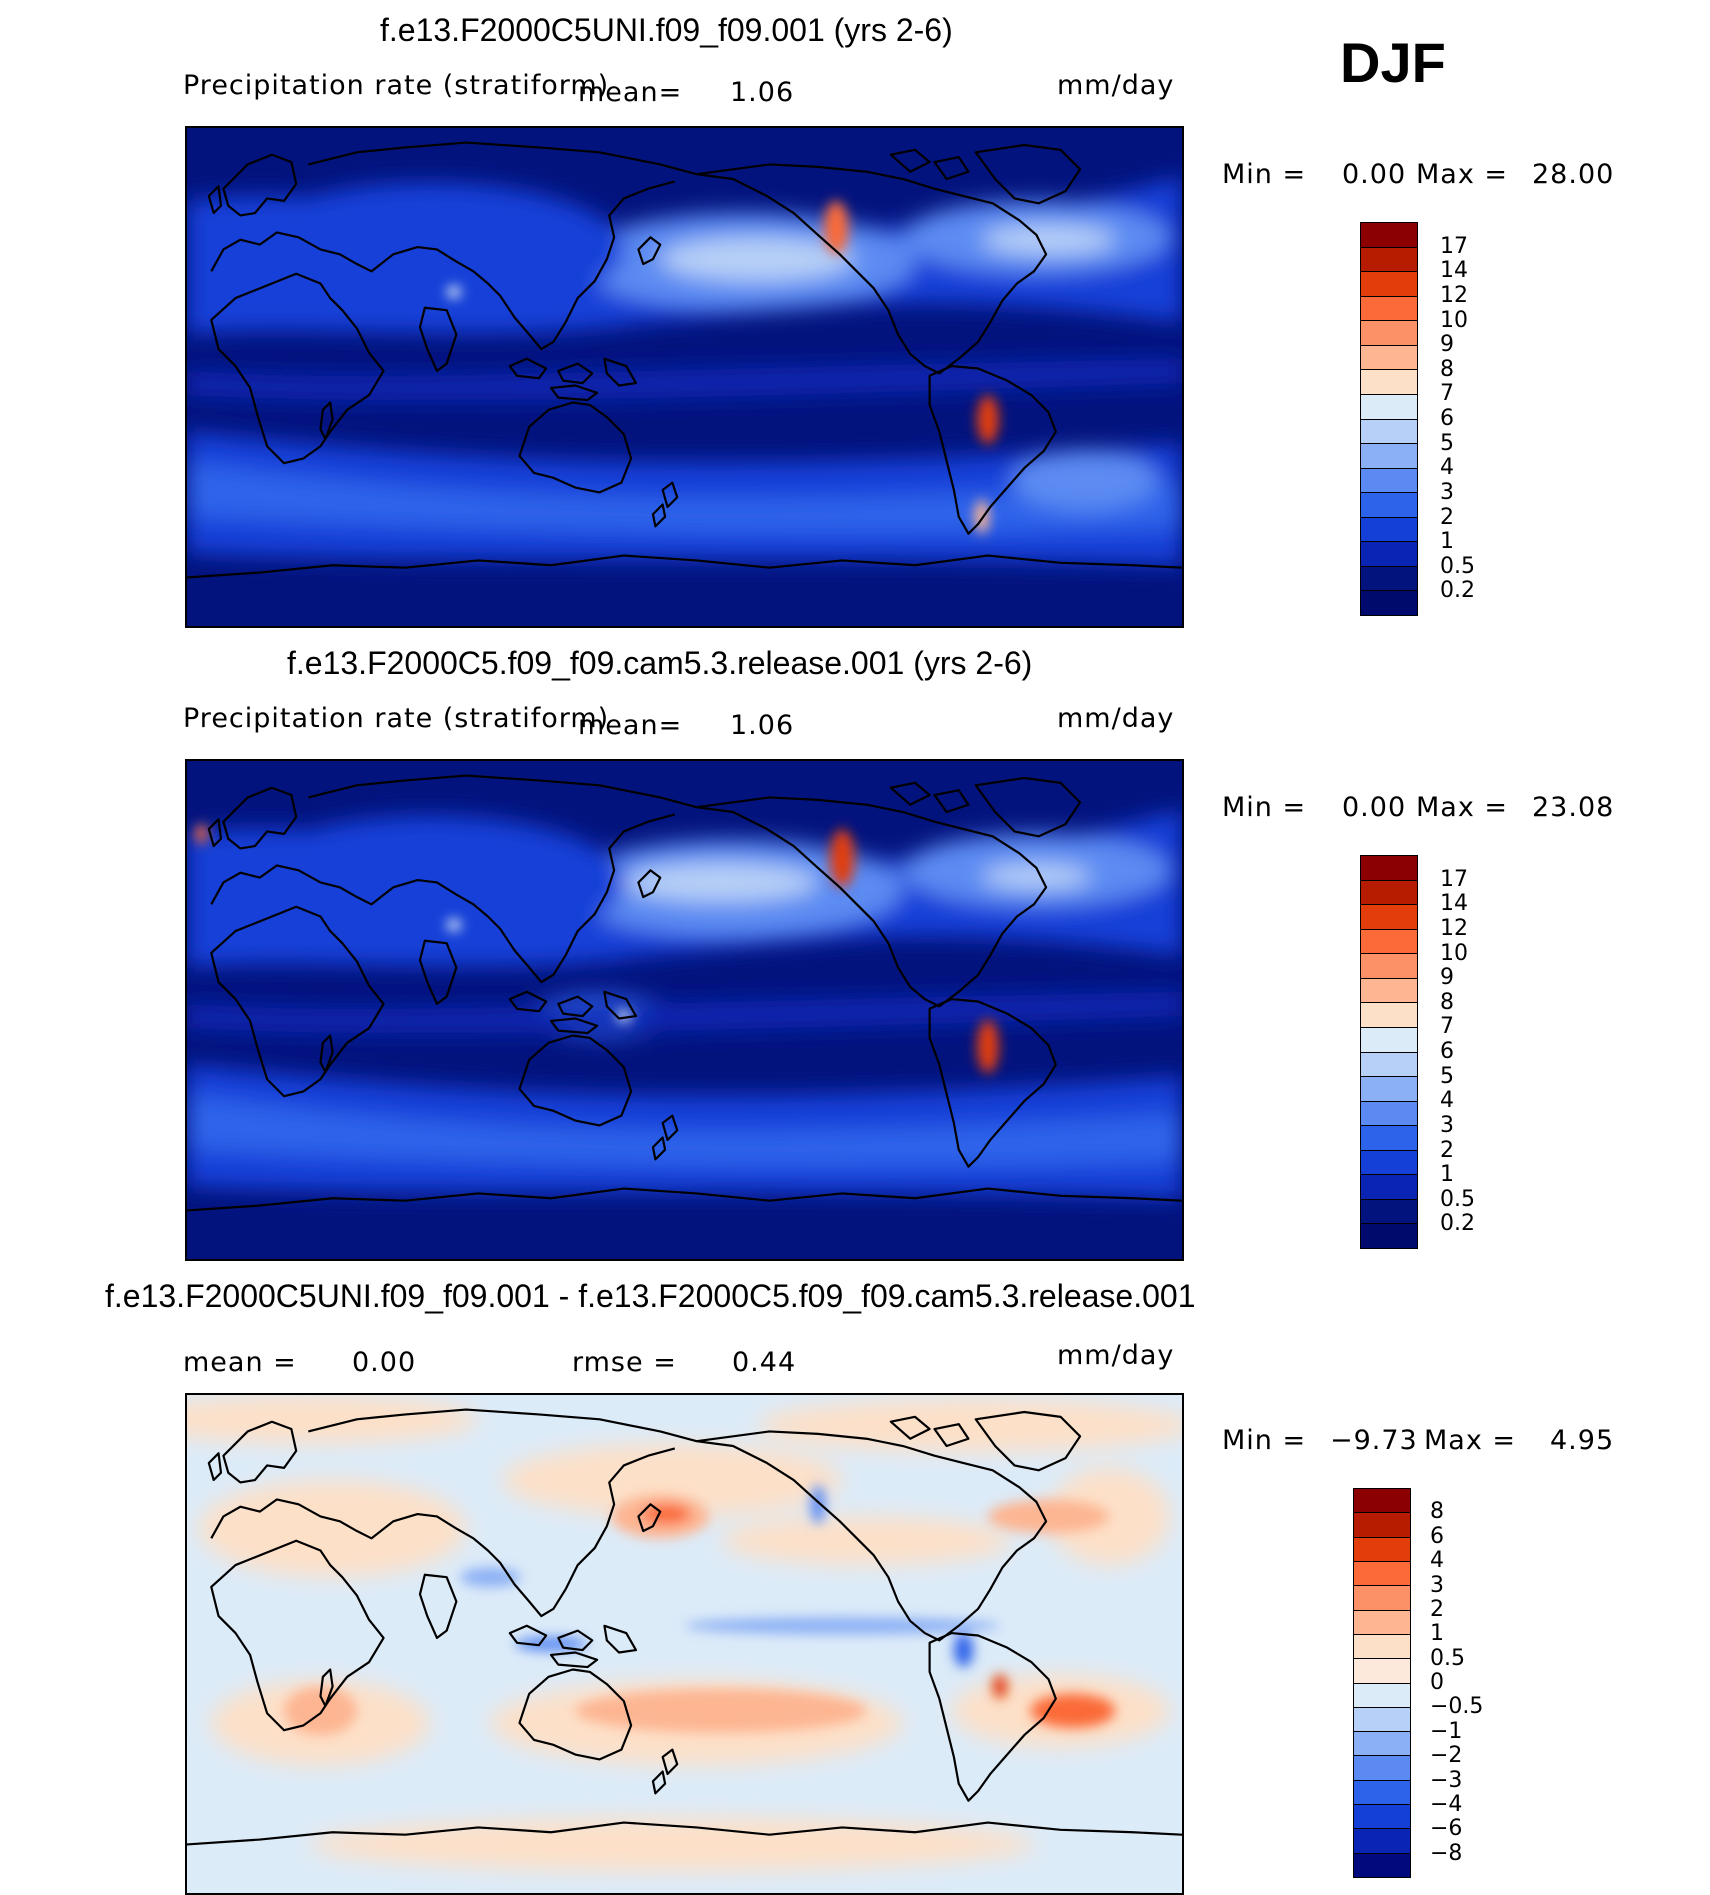 Image resolution: width=1710 pixels, height=1895 pixels. Describe the element at coordinates (1374, 174) in the screenshot. I see `panel1-min-value: 0.00` at that location.